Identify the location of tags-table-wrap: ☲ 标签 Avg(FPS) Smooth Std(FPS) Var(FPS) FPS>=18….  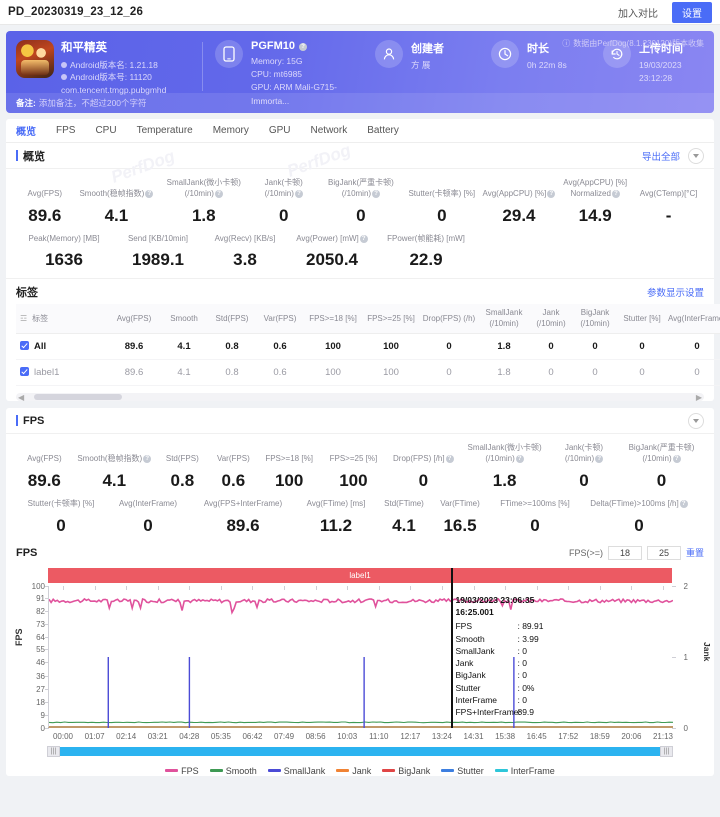
(363, 347).